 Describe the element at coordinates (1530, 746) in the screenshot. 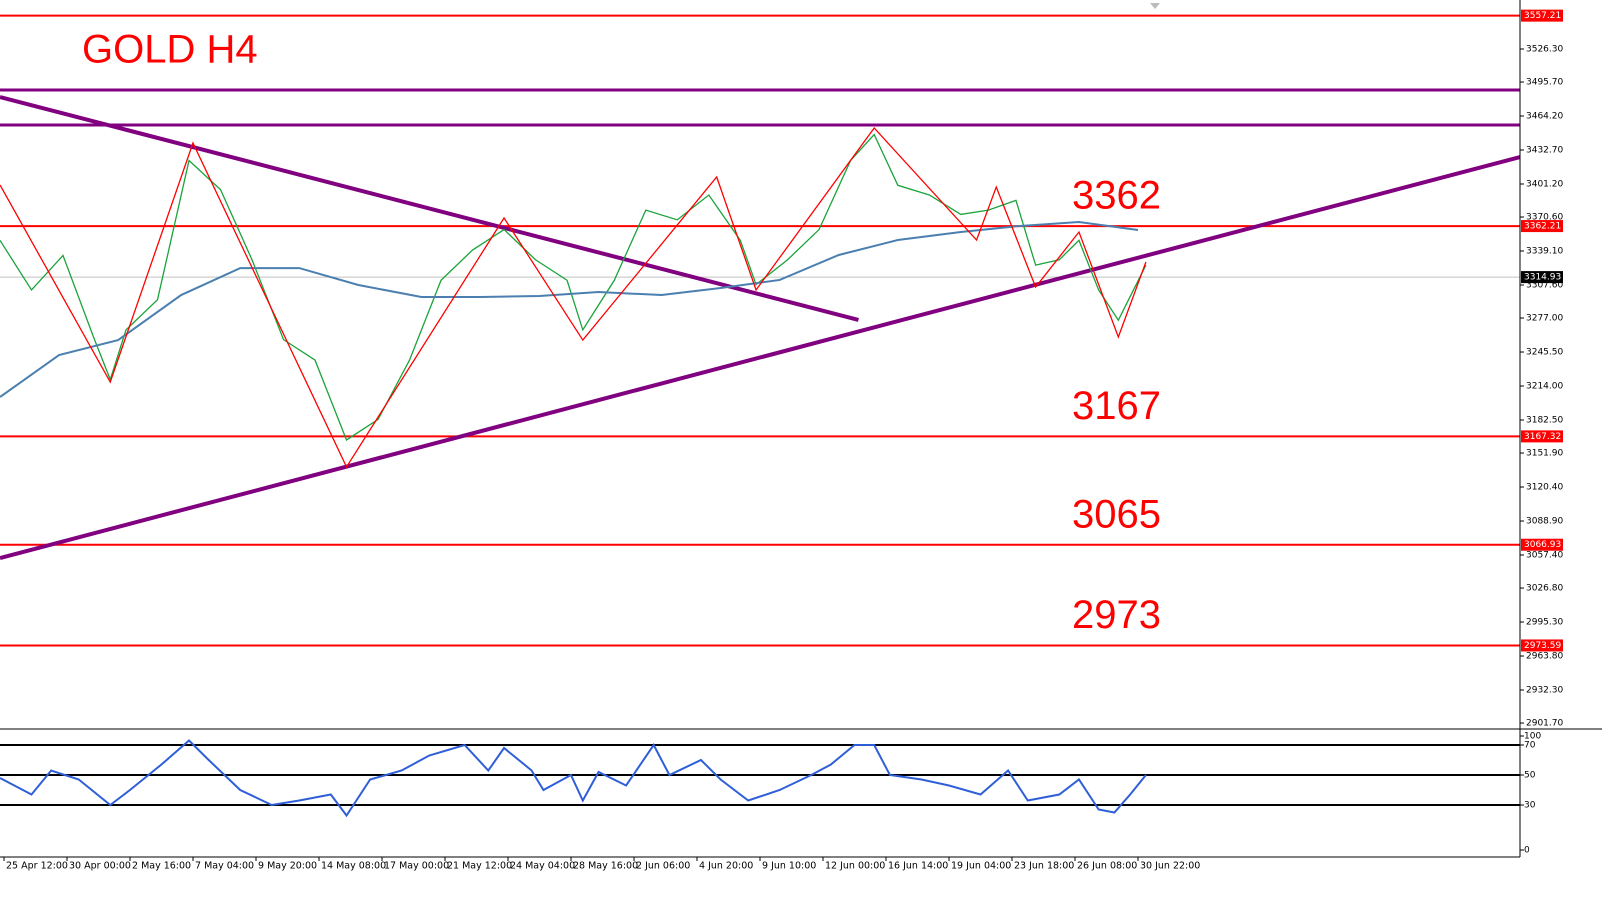

I see `rsi-tick-label: 70` at that location.